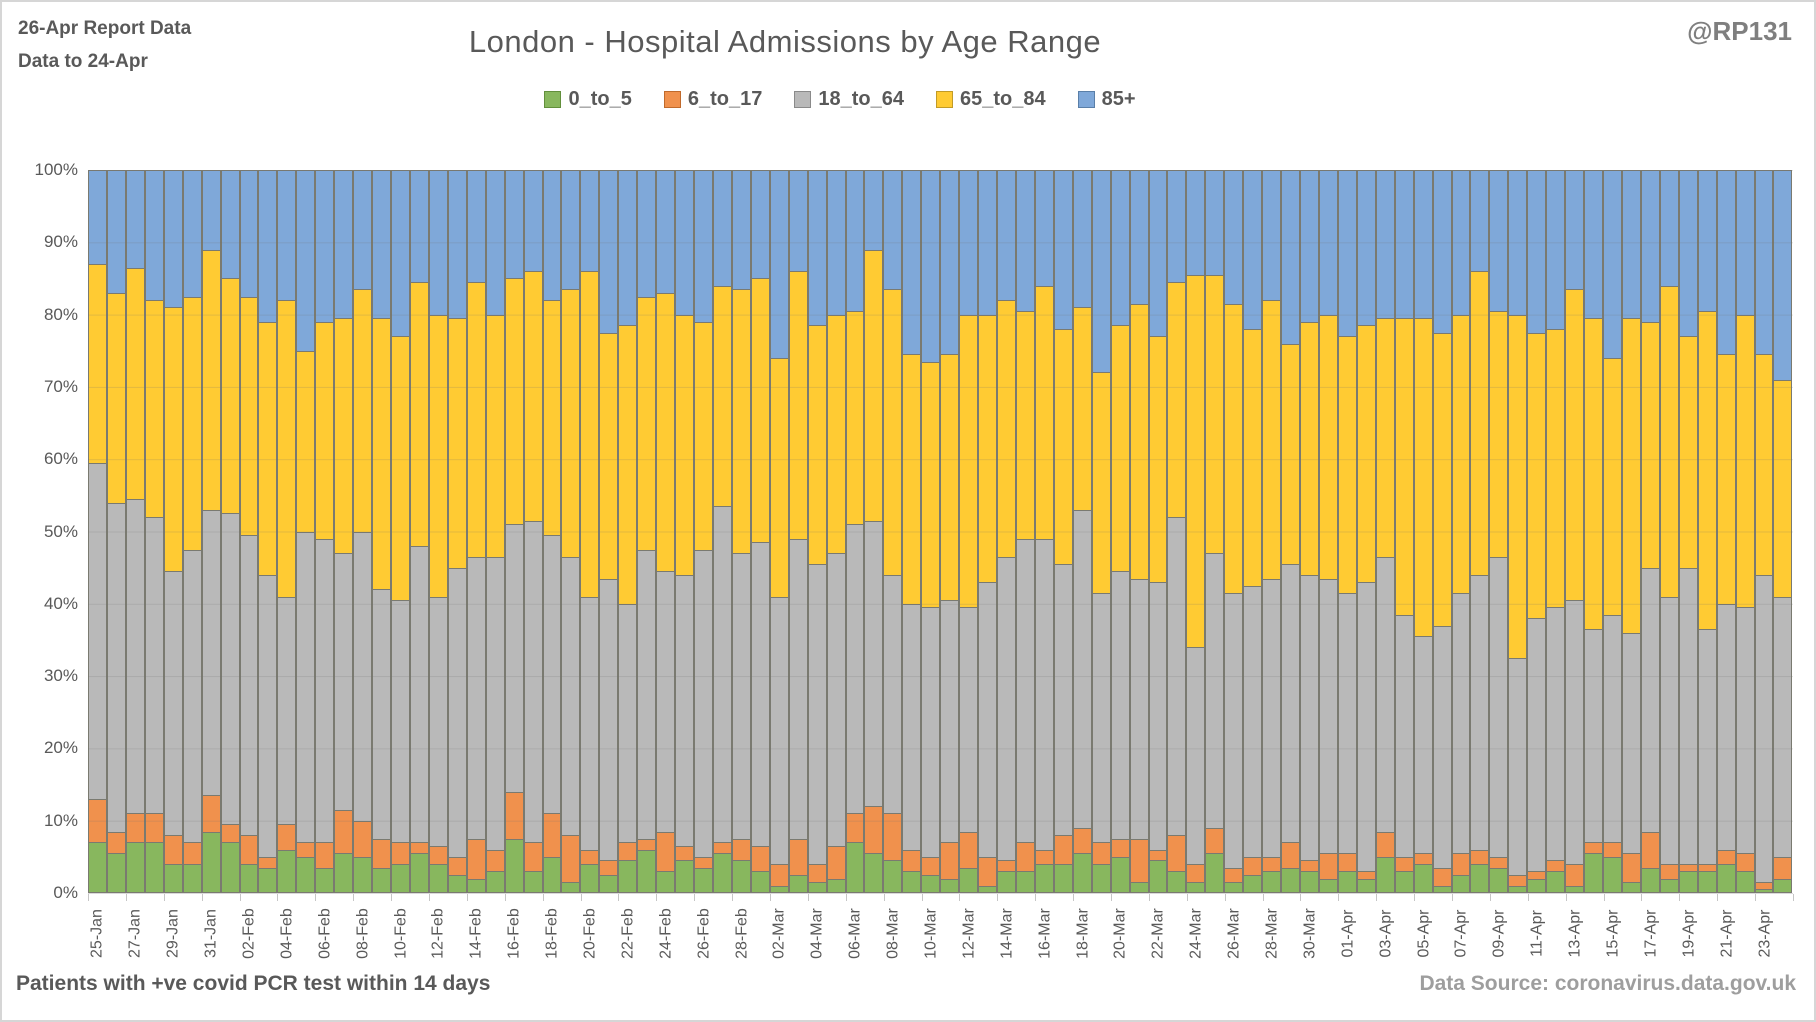 The height and width of the screenshot is (1022, 1816). Describe the element at coordinates (666, 531) in the screenshot. I see `bar-24-Feb` at that location.